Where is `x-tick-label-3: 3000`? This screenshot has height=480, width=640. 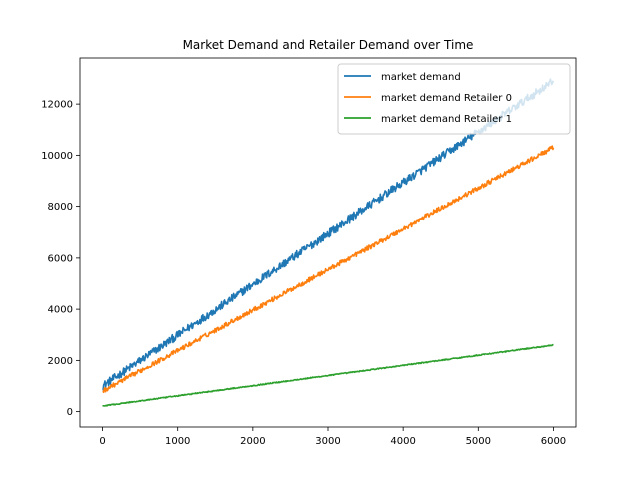 x-tick-label-3: 3000 is located at coordinates (327, 441).